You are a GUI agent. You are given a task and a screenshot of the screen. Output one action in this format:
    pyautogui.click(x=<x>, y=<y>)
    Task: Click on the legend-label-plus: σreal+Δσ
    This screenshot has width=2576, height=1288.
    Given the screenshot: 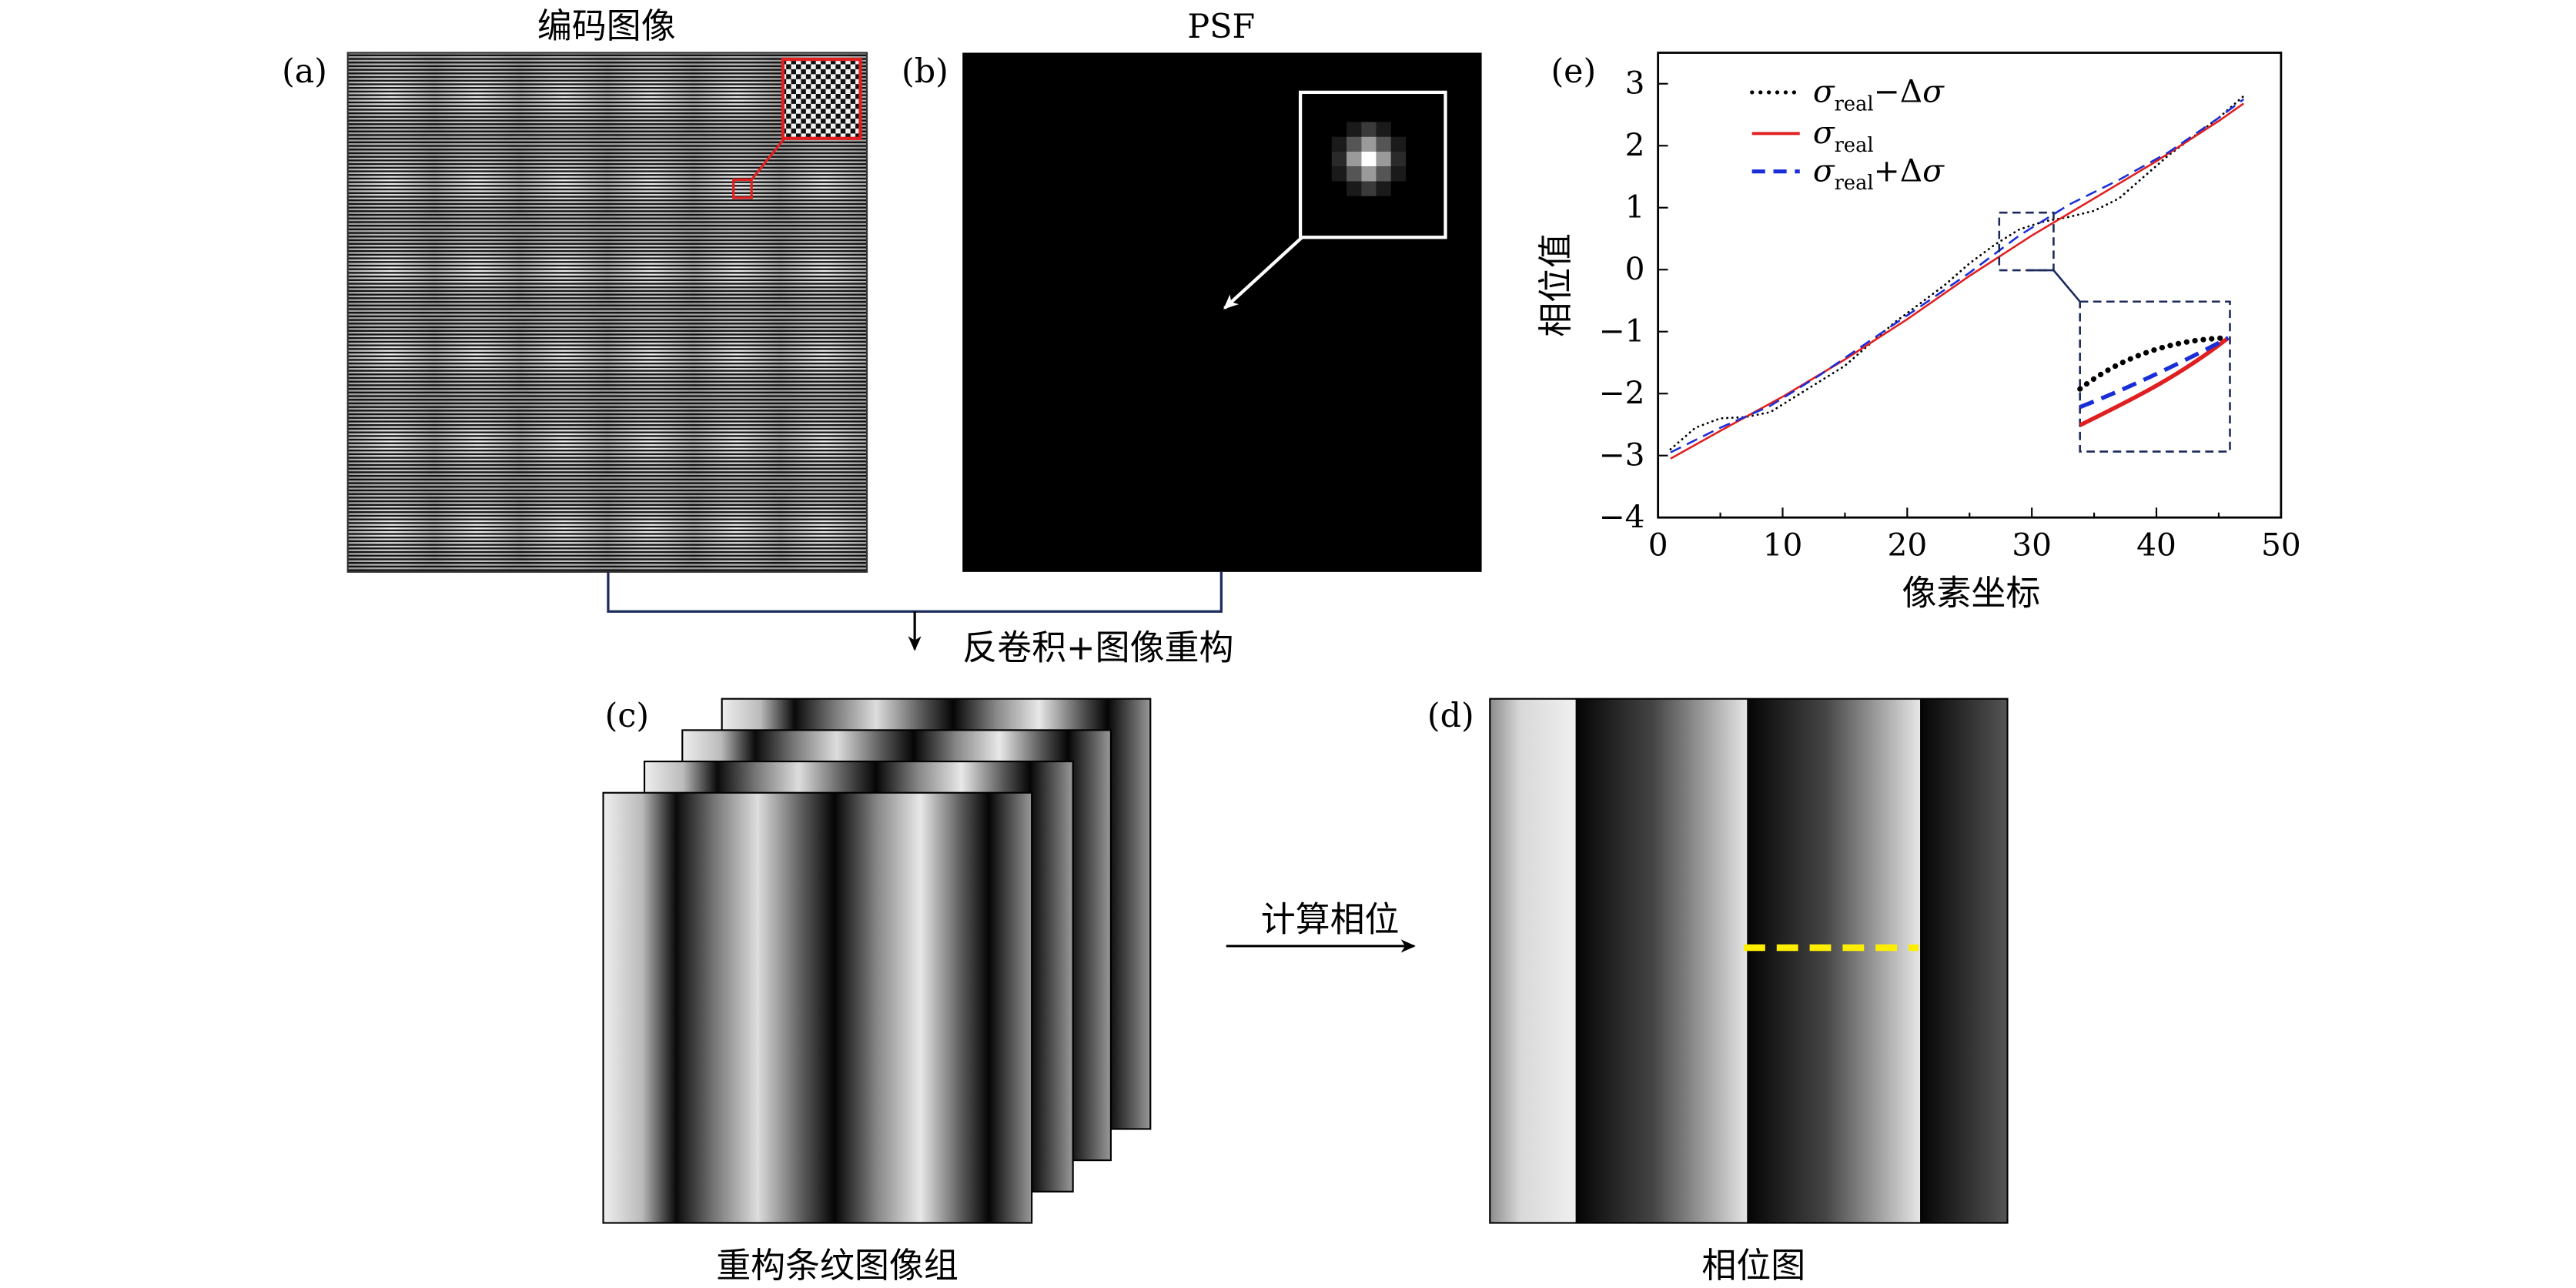 What is the action you would take?
    pyautogui.click(x=1879, y=174)
    